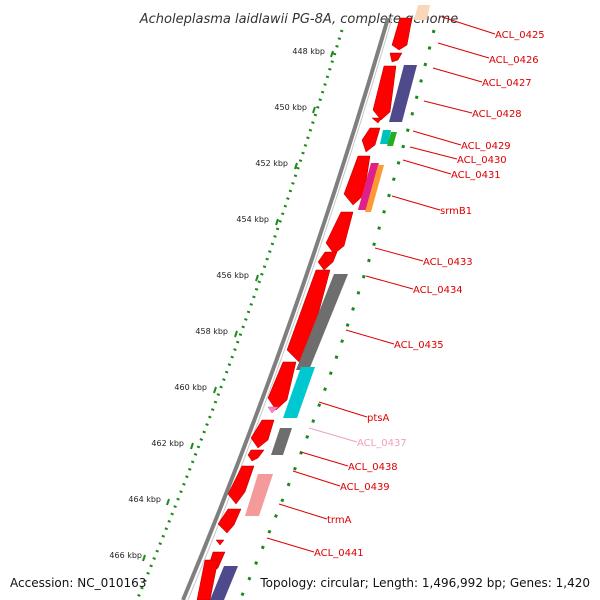 The height and width of the screenshot is (600, 600). I want to click on gene-label-text: ACL_0437, so click(382, 443).